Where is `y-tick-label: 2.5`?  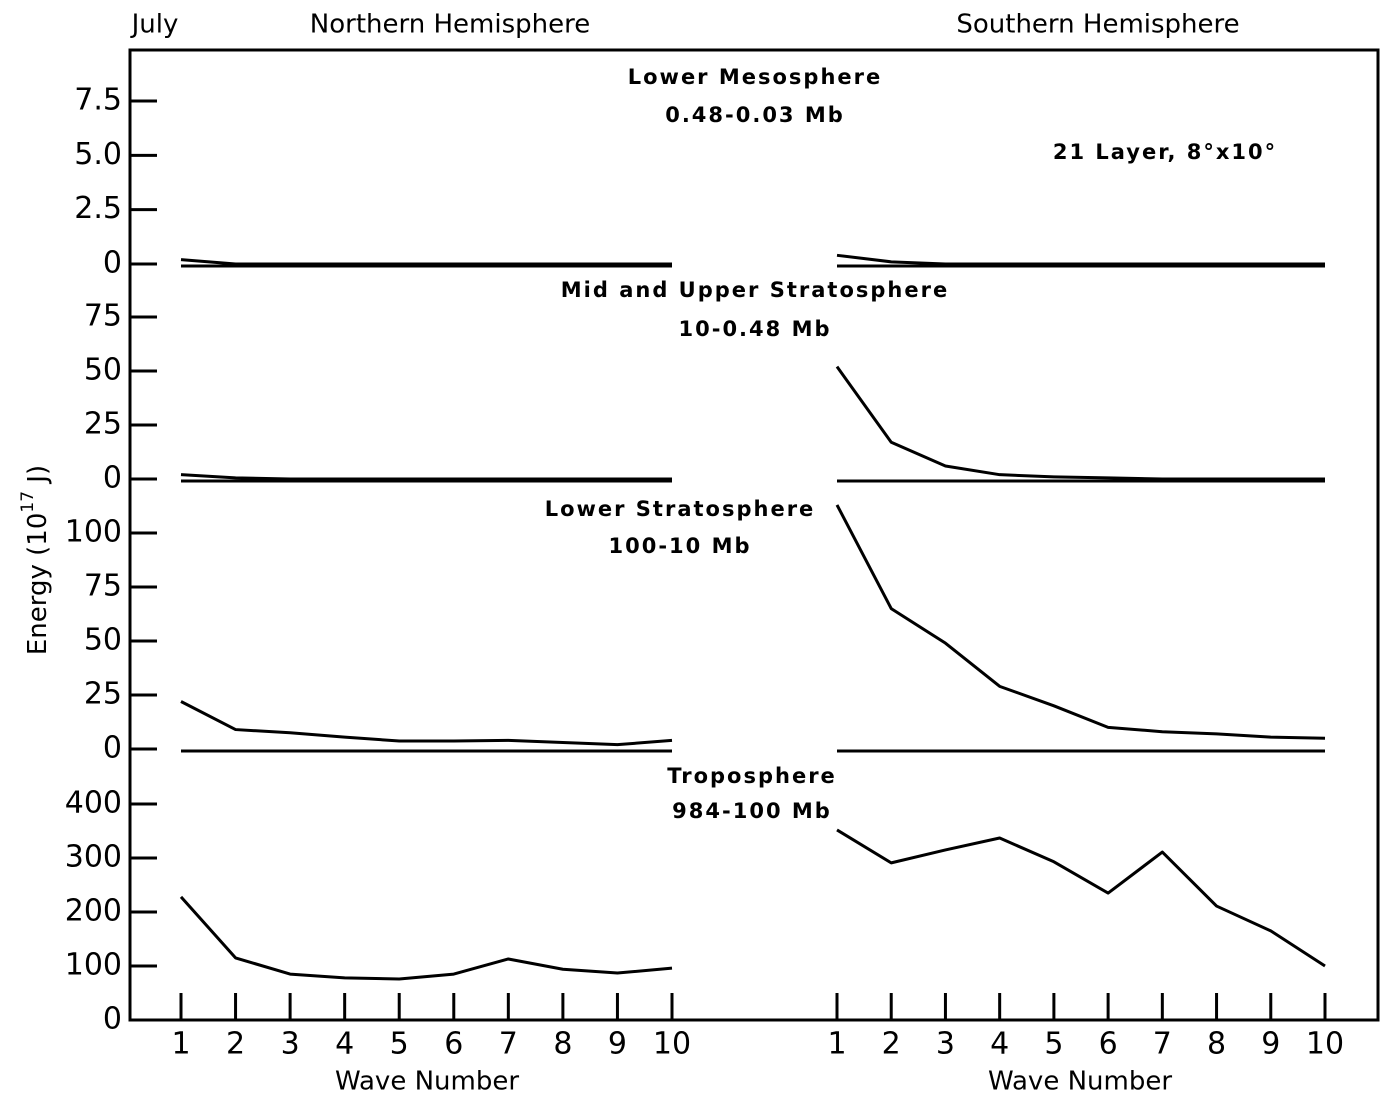 y-tick-label: 2.5 is located at coordinates (98, 208).